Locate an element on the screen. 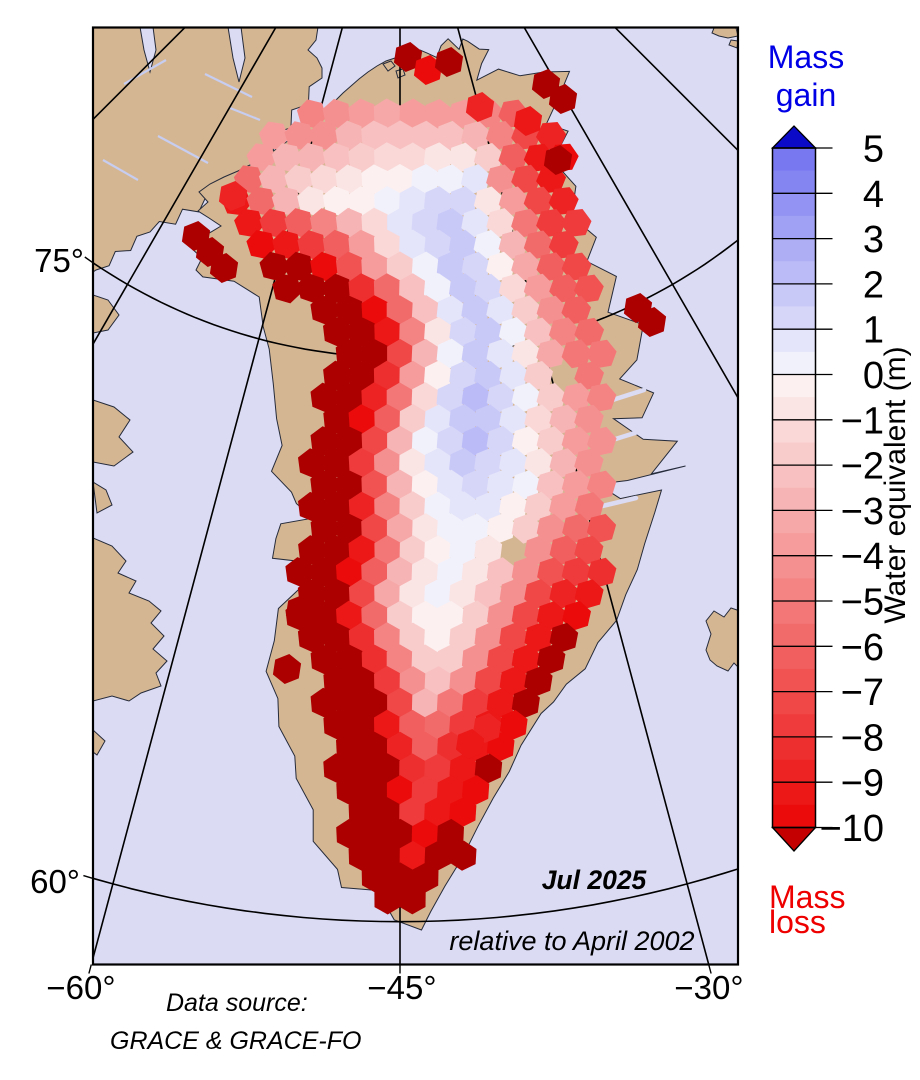 The width and height of the screenshot is (920, 1080). svg-text: 5 is located at coordinates (873, 150).